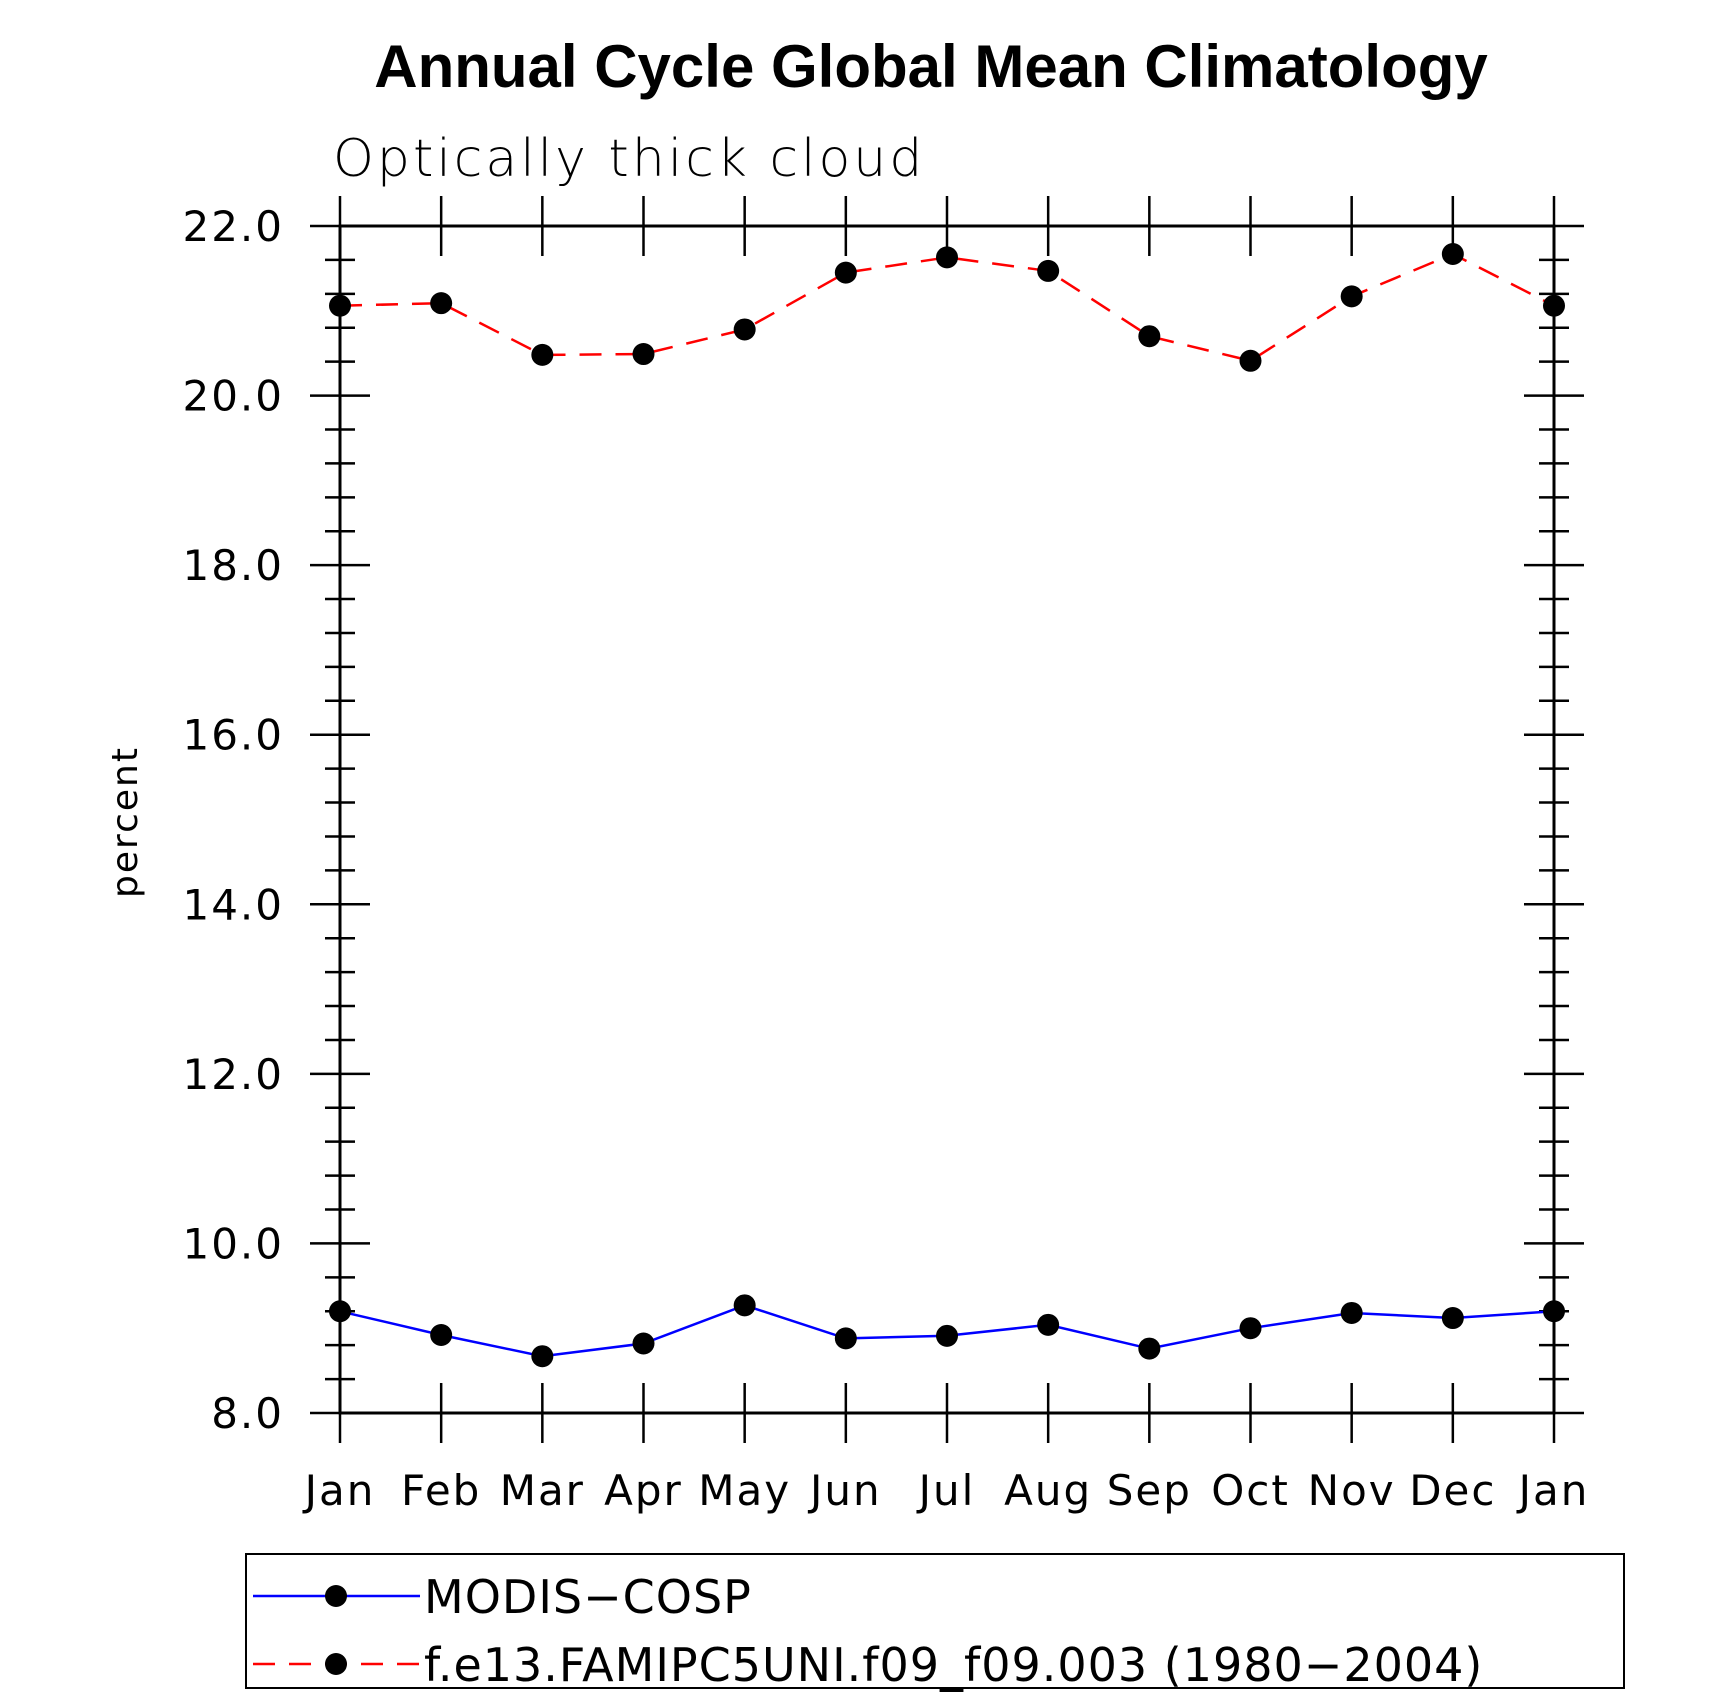  Describe the element at coordinates (1352, 1490) in the screenshot. I see `x-tick-label: Nov` at that location.